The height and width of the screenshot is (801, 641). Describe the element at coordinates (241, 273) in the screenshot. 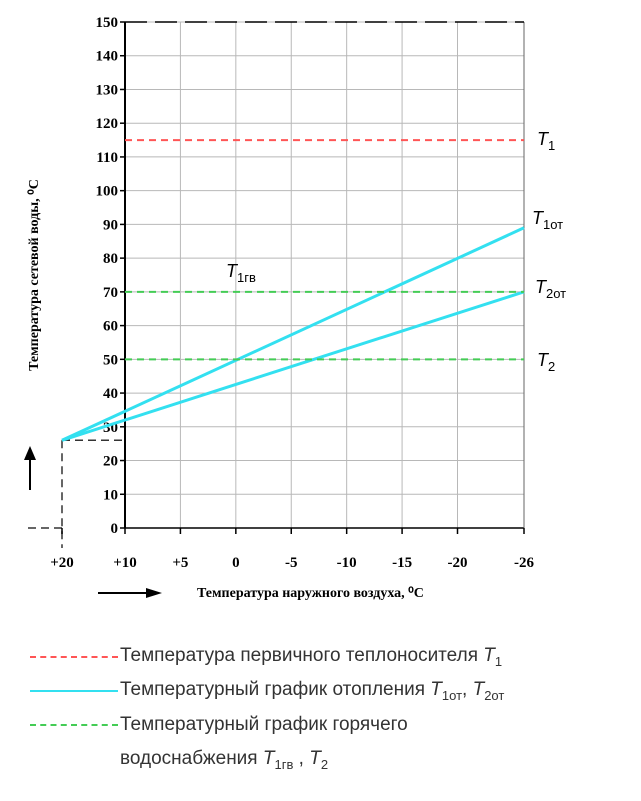

I see `series-label-T1гв: T1гв` at that location.